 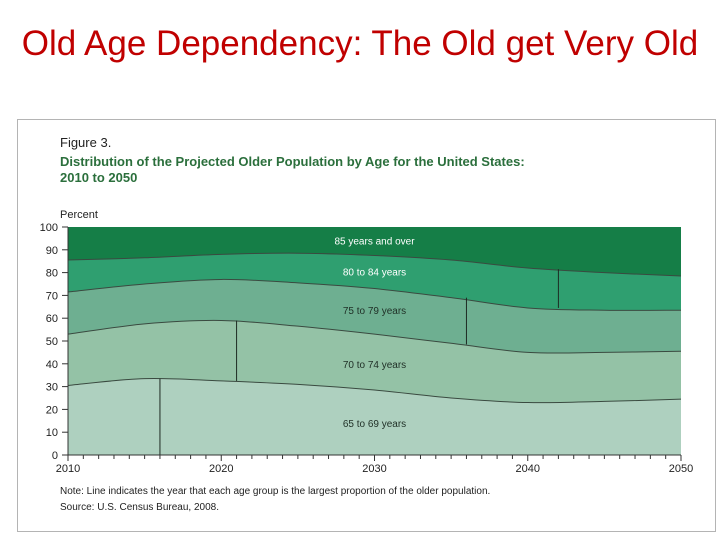 I want to click on y-tick-label: 10, so click(x=52, y=433).